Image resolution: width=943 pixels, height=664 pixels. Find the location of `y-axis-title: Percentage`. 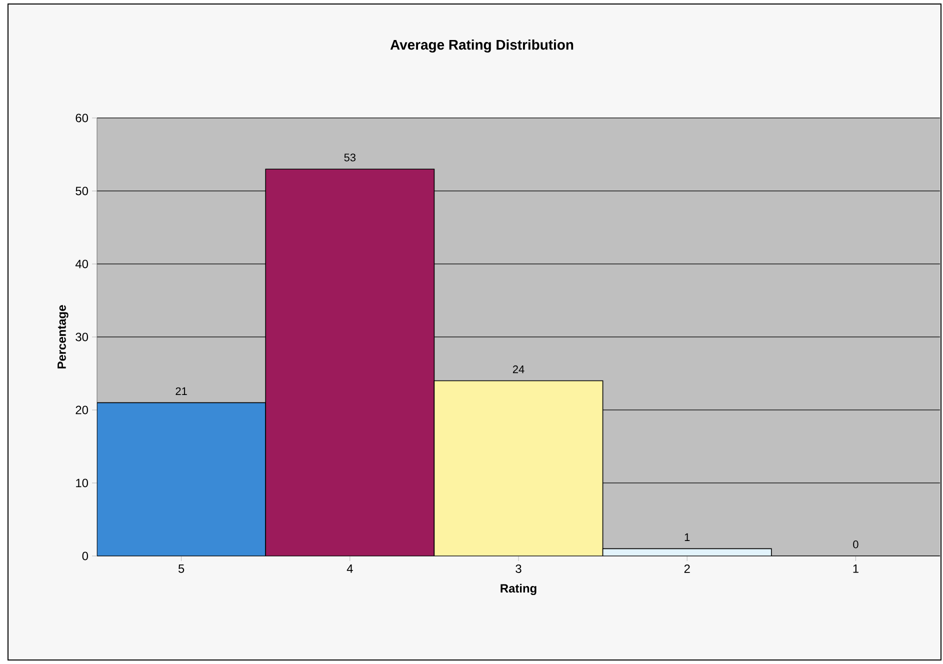

y-axis-title: Percentage is located at coordinates (63, 336).